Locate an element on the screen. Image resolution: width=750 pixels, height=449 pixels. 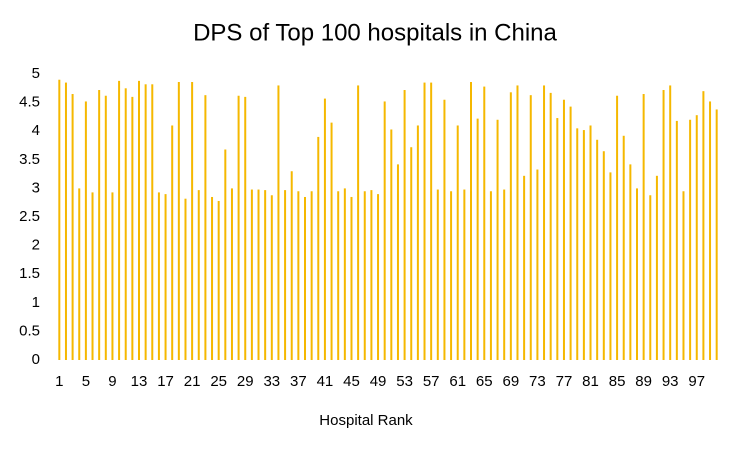
x-tick-label: 25 is located at coordinates (218, 381).